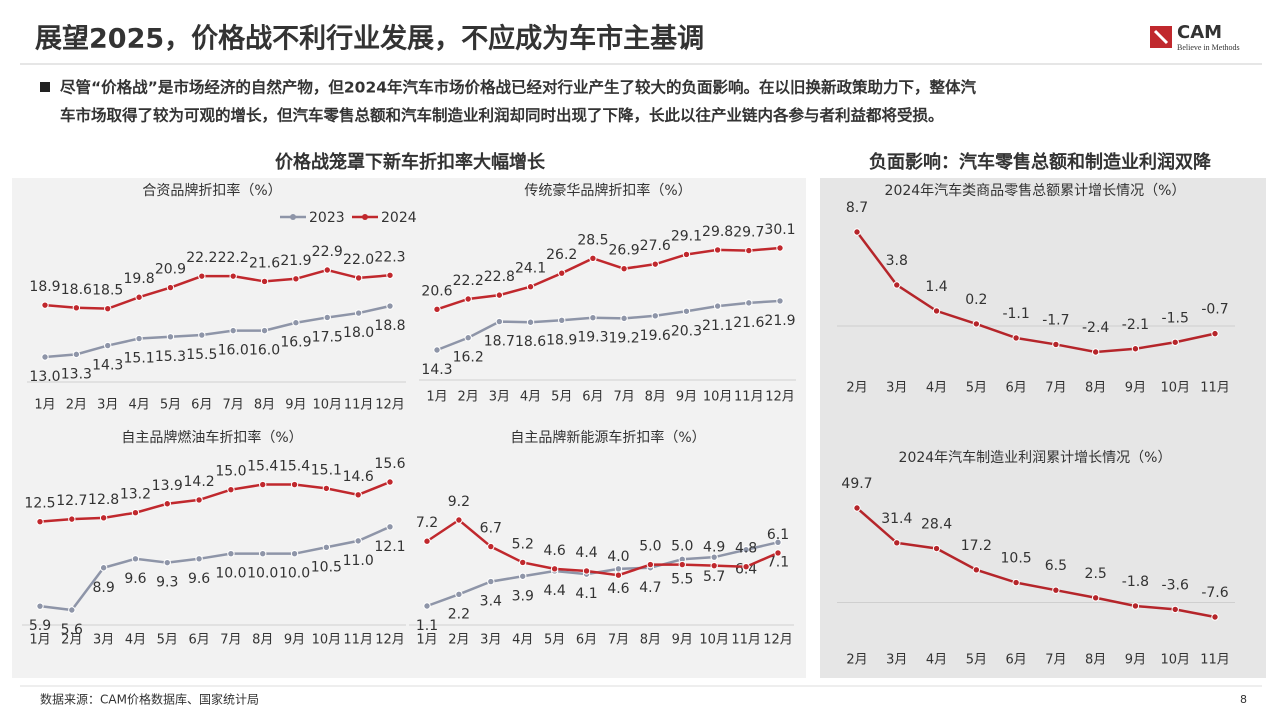 Image resolution: width=1280 pixels, height=720 pixels. I want to click on data-label: 15.0, so click(230, 472).